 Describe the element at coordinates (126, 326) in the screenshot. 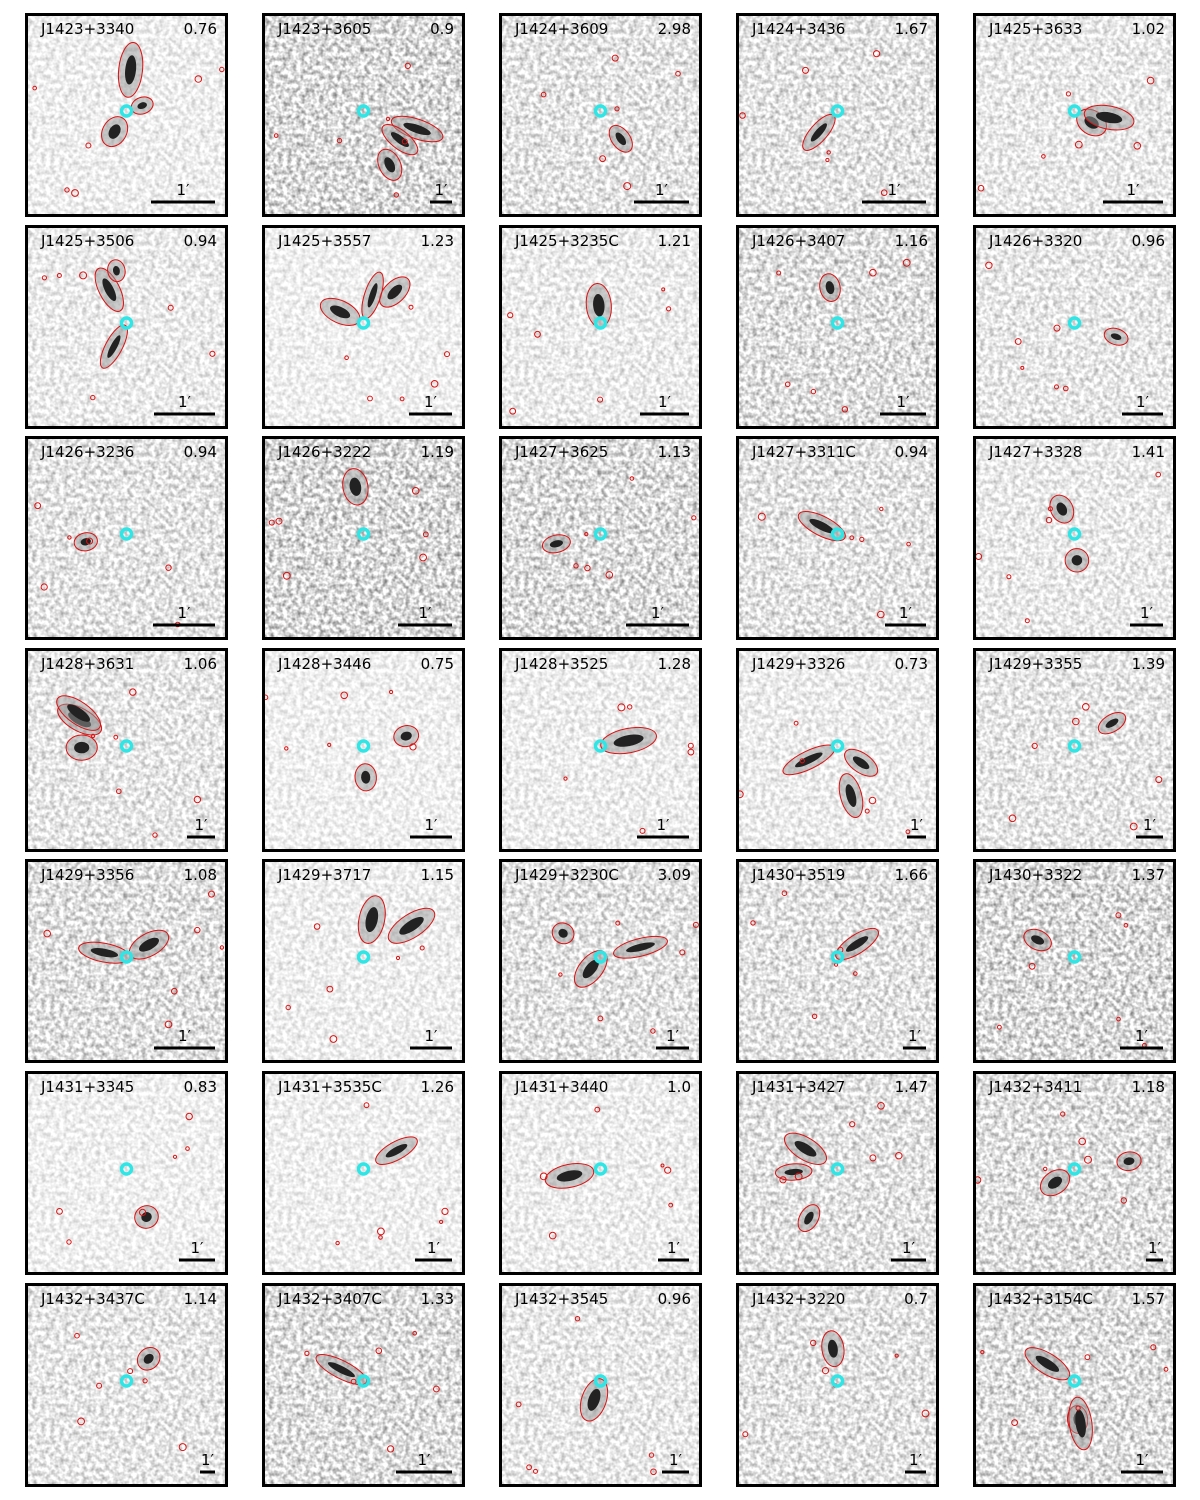

I see `image-panel: J1425+3506 0.94 1′` at that location.